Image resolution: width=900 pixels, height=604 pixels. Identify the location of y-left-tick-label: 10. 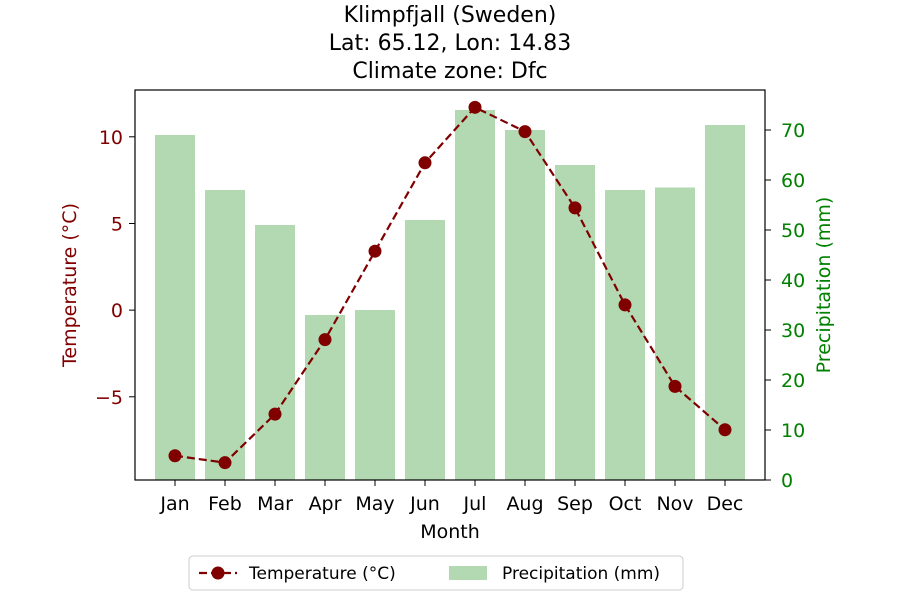
(111, 138).